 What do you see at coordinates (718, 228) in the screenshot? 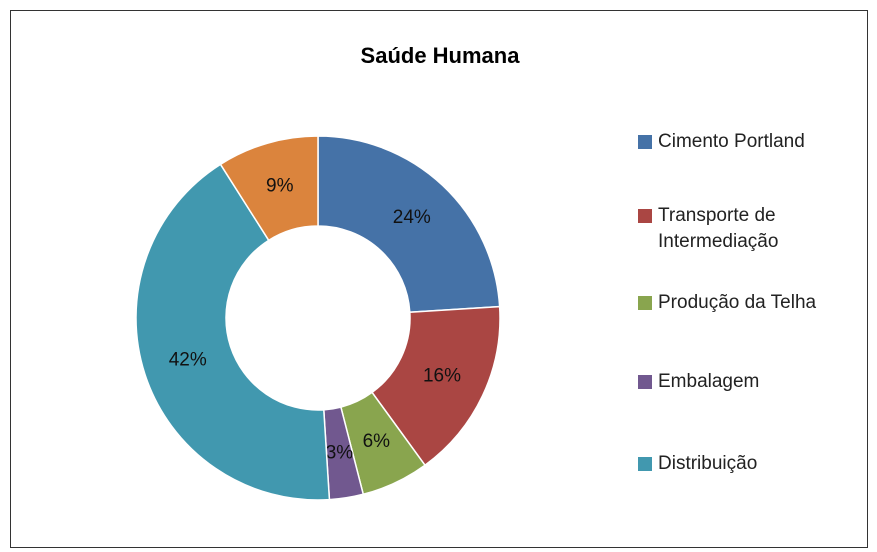
I see `legend-label: Transporte de Intermediação` at bounding box center [718, 228].